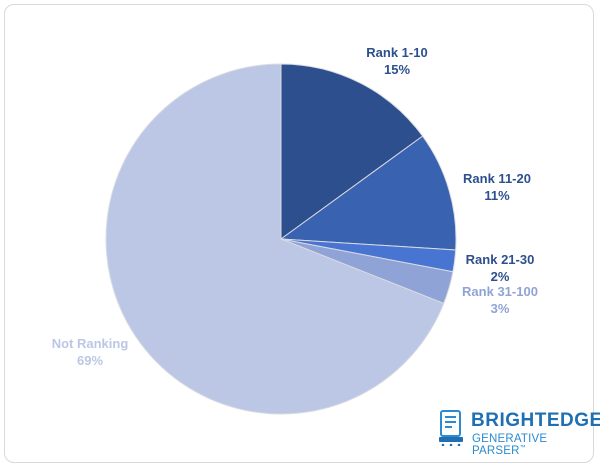 This screenshot has width=600, height=469. What do you see at coordinates (451, 428) in the screenshot?
I see `document-parser-icon` at bounding box center [451, 428].